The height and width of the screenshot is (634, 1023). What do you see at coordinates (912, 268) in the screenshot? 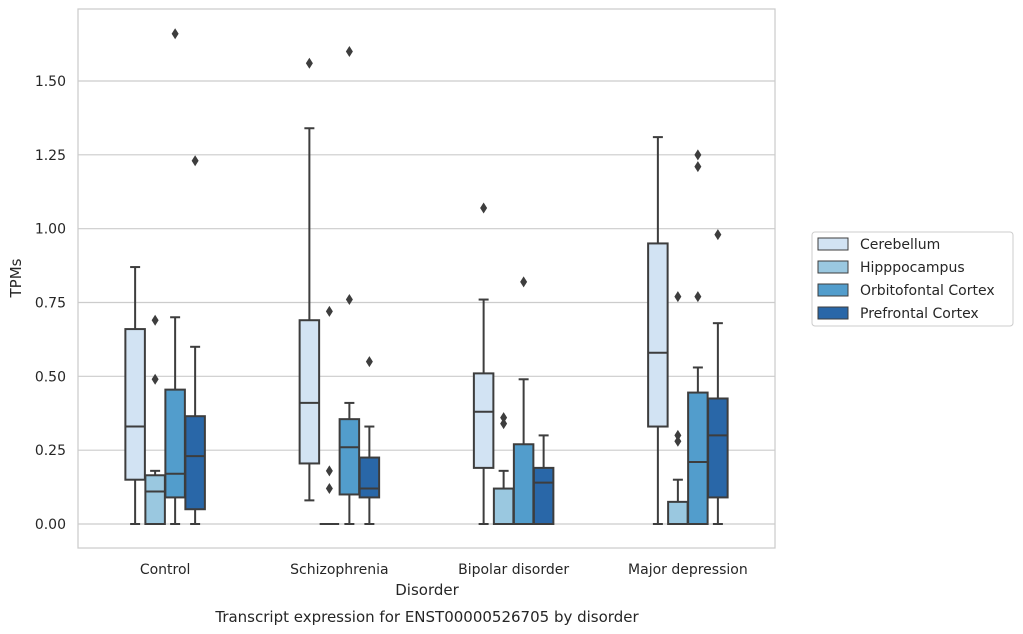
I see `legend-label: Hipppocampus` at bounding box center [912, 268].